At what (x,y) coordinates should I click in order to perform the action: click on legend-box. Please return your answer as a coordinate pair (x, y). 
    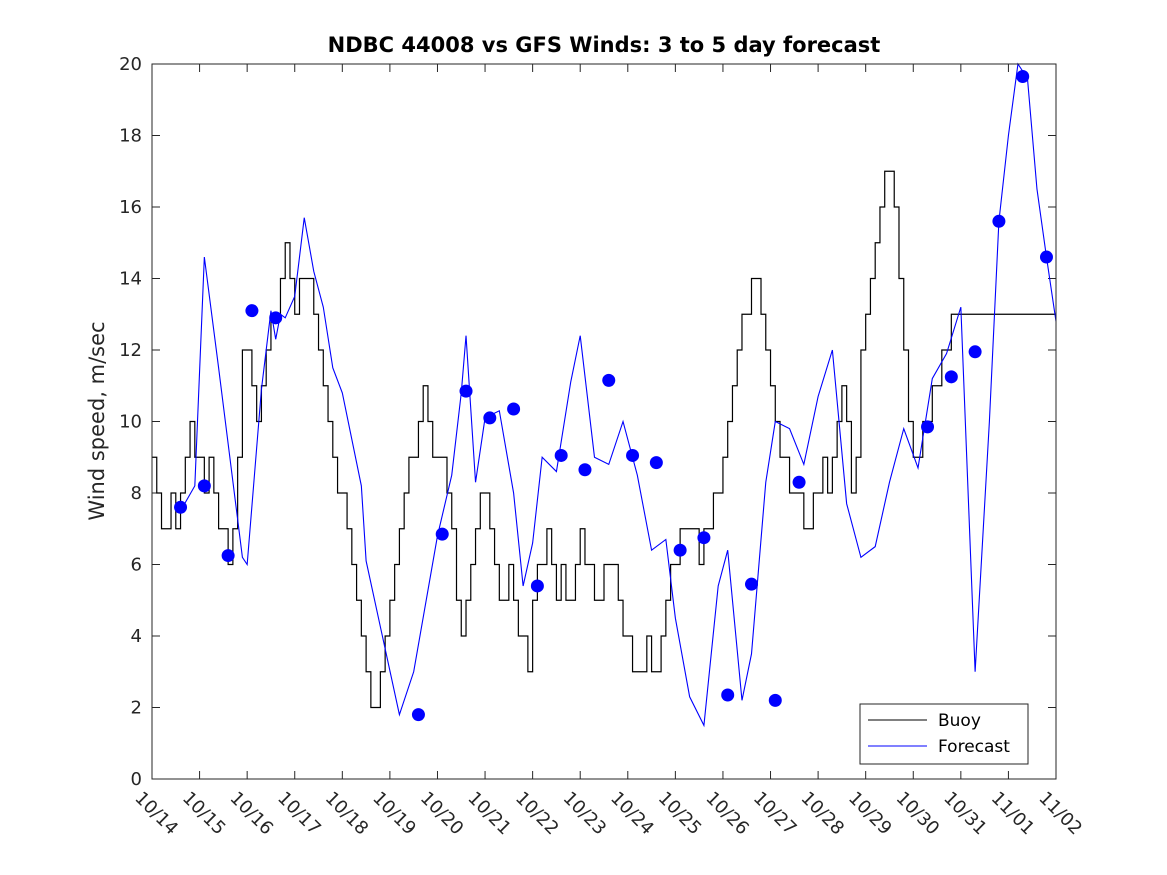
    Looking at the image, I should click on (944, 734).